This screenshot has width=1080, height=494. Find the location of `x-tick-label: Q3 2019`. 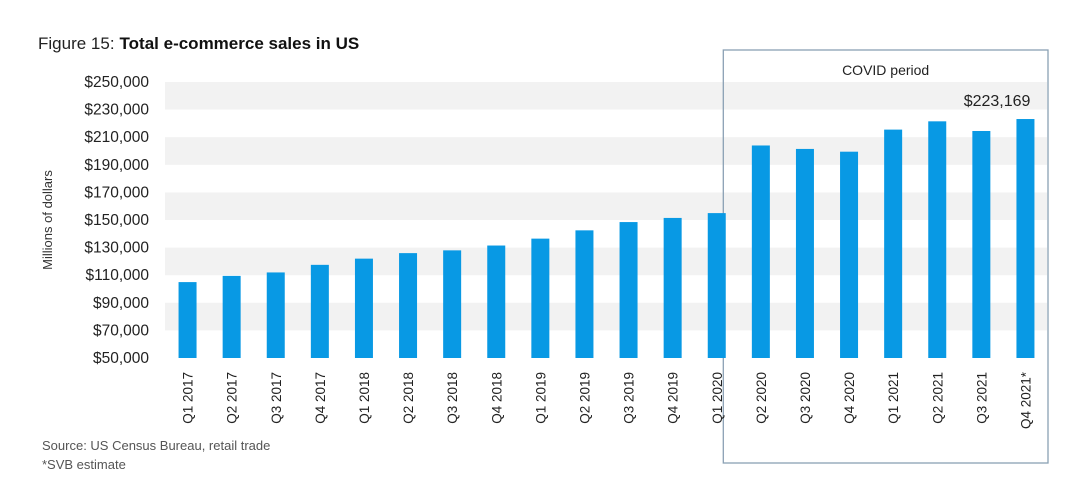

x-tick-label: Q3 2019 is located at coordinates (629, 398).